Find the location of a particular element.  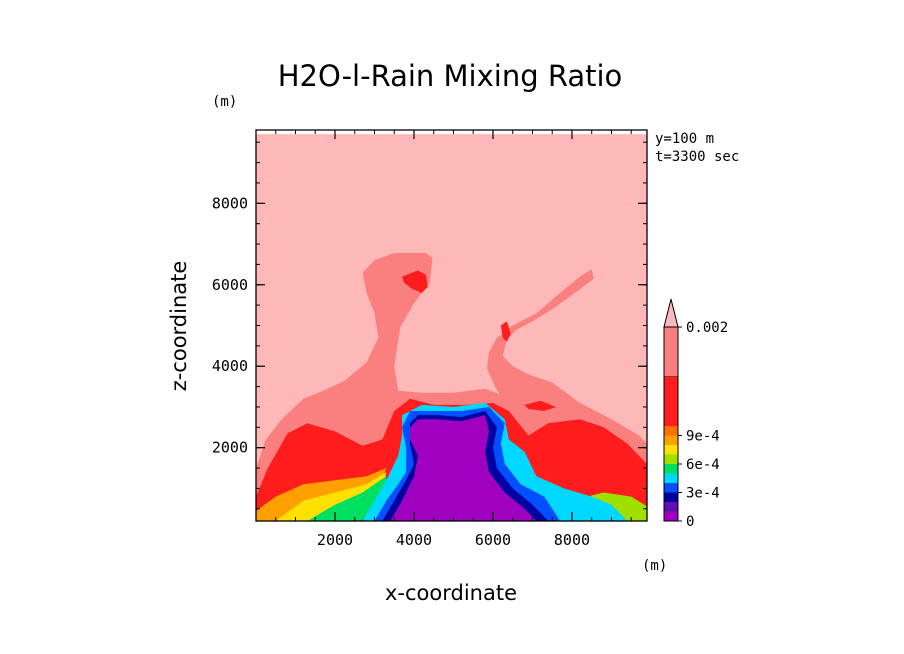

x-unit-label: (m) is located at coordinates (654, 566).